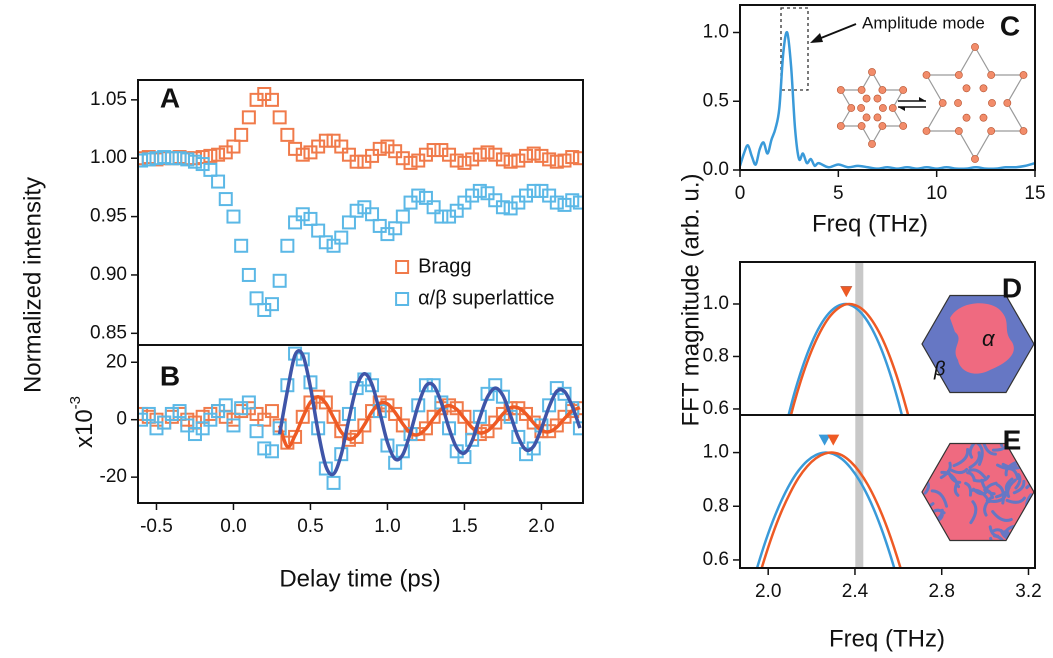  What do you see at coordinates (978, 492) in the screenshot?
I see `hex-outline` at bounding box center [978, 492].